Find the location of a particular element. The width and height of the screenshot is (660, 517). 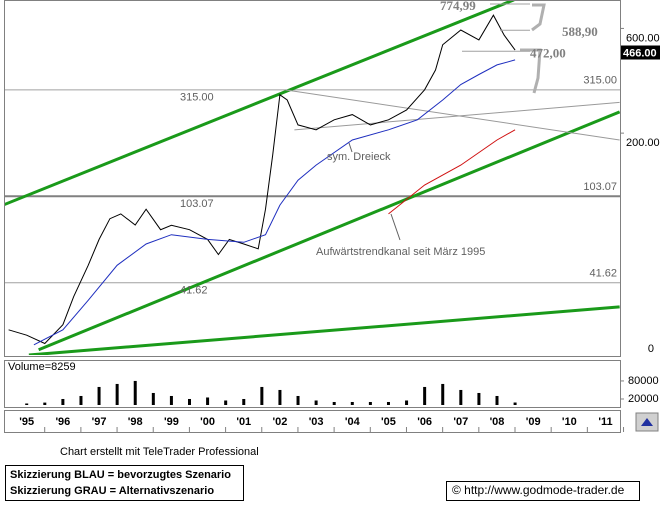

legend-box is located at coordinates (124, 483).